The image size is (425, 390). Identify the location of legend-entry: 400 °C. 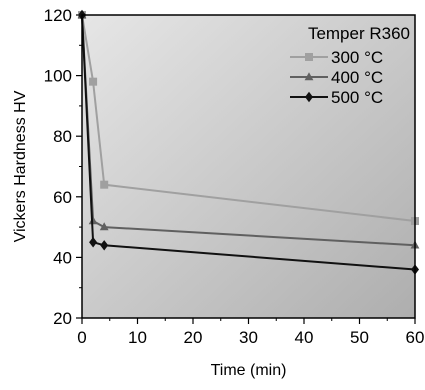
(336, 77).